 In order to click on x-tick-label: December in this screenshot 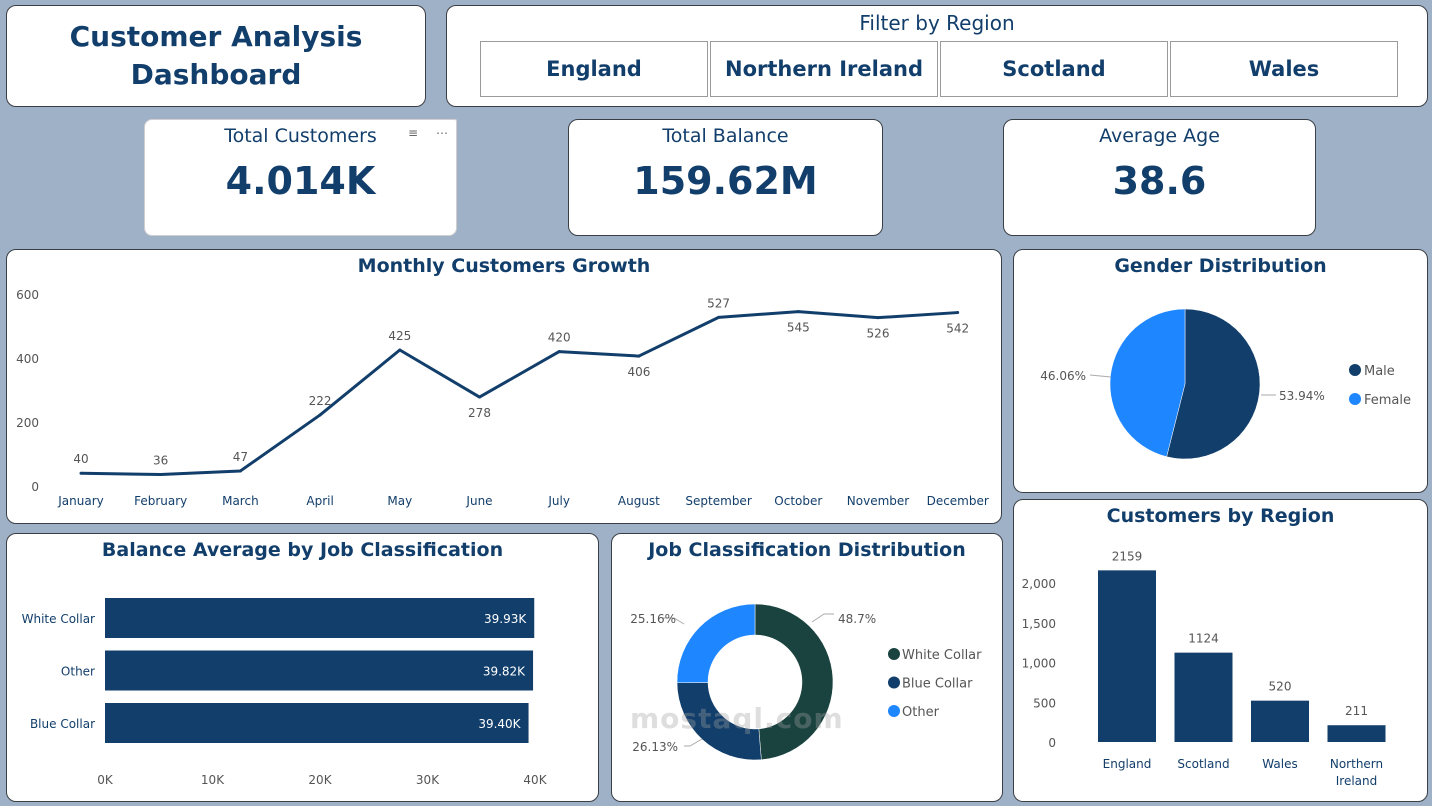, I will do `click(958, 501)`.